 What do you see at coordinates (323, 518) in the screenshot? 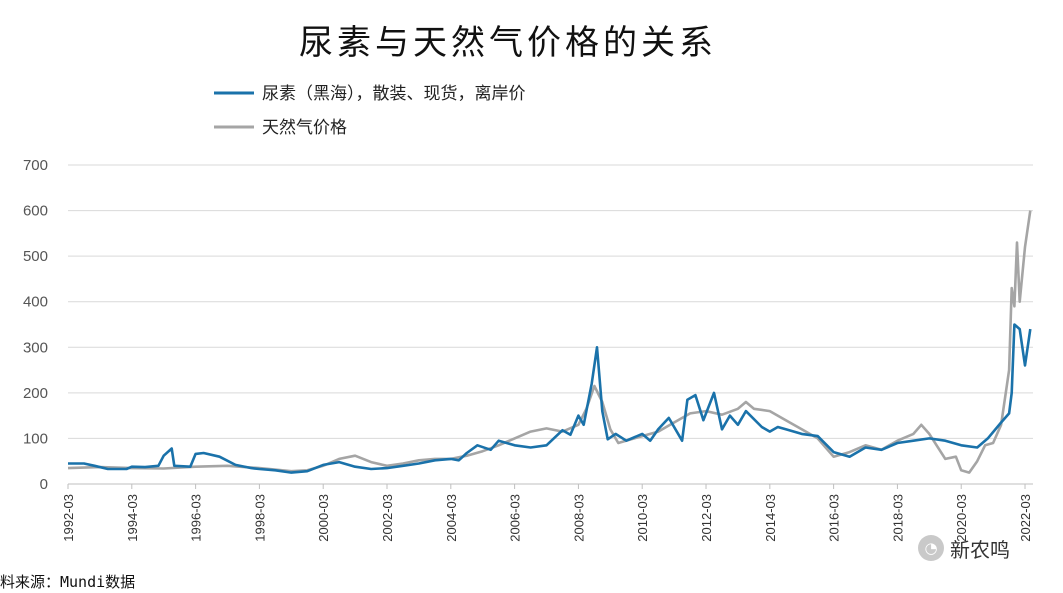
I see `x-tick-label: 2000-03` at bounding box center [323, 518].